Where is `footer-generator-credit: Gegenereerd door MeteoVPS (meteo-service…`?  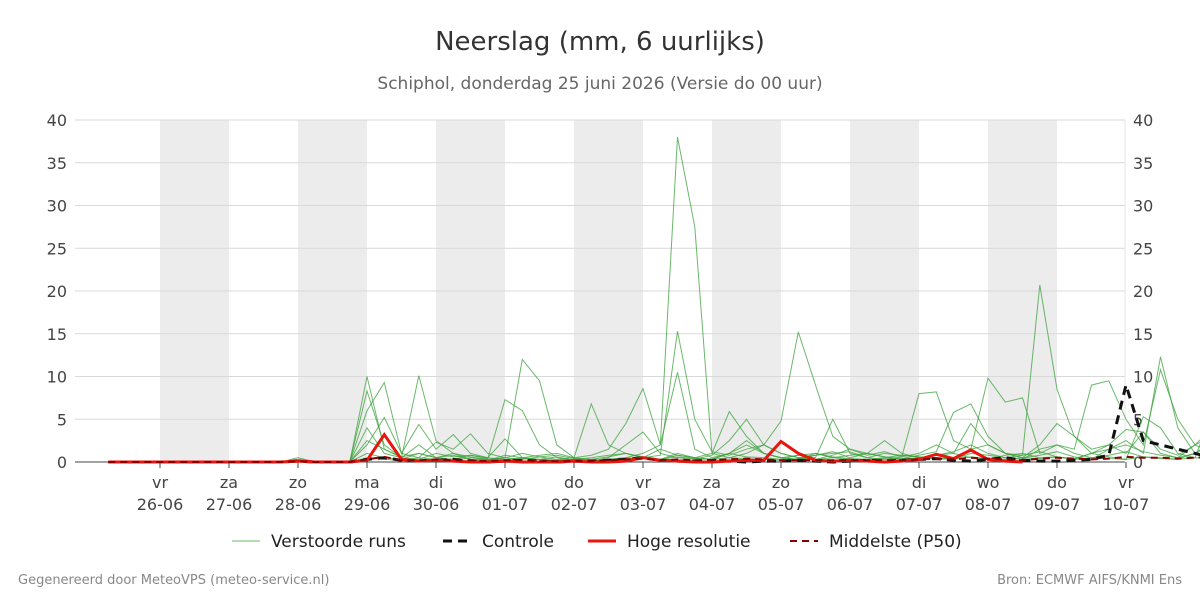 footer-generator-credit: Gegenereerd door MeteoVPS (meteo-service… is located at coordinates (174, 580).